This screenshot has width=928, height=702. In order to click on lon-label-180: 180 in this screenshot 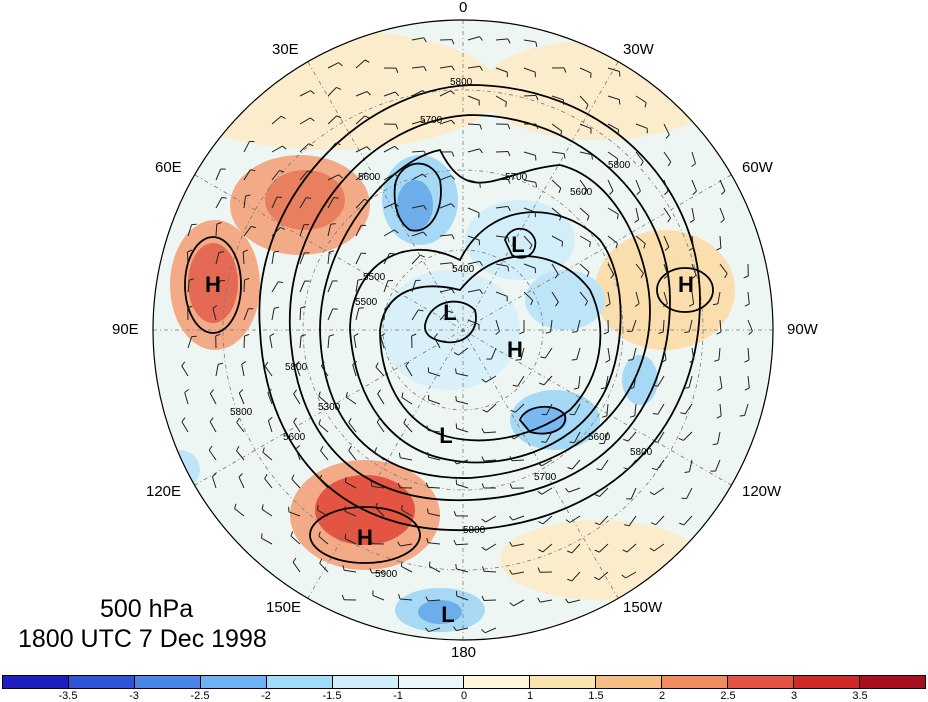, I will do `click(464, 652)`.